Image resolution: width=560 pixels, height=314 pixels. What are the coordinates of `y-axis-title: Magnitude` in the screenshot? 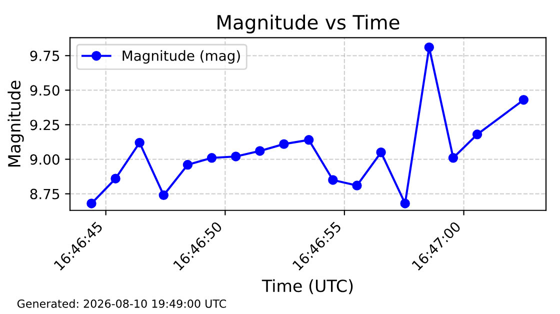 It's located at (16, 123).